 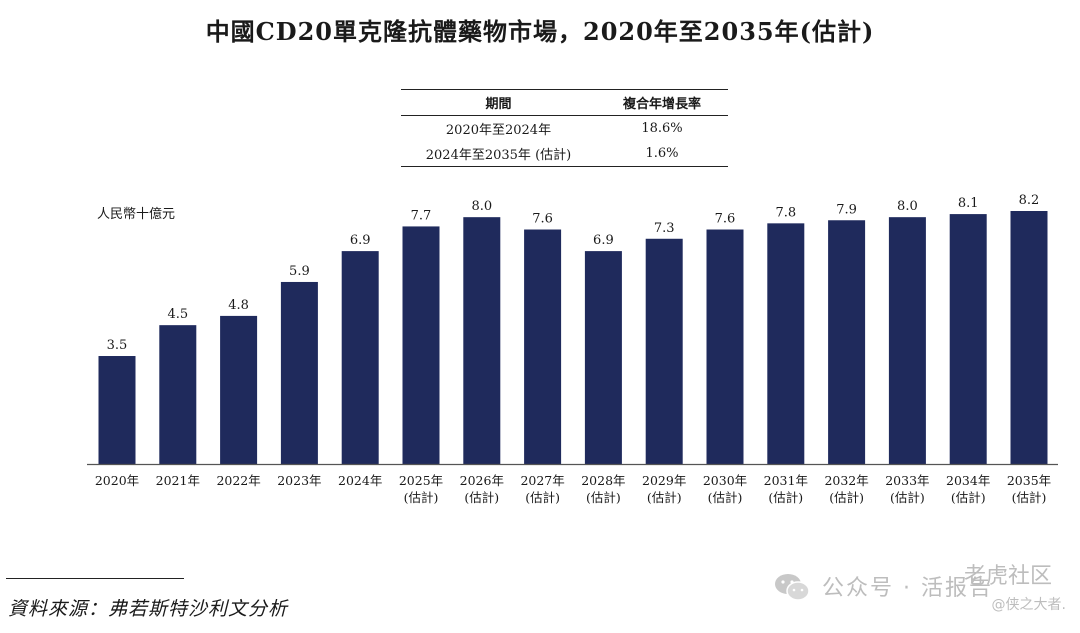 I want to click on x-tick-label: 2034年, so click(x=968, y=480).